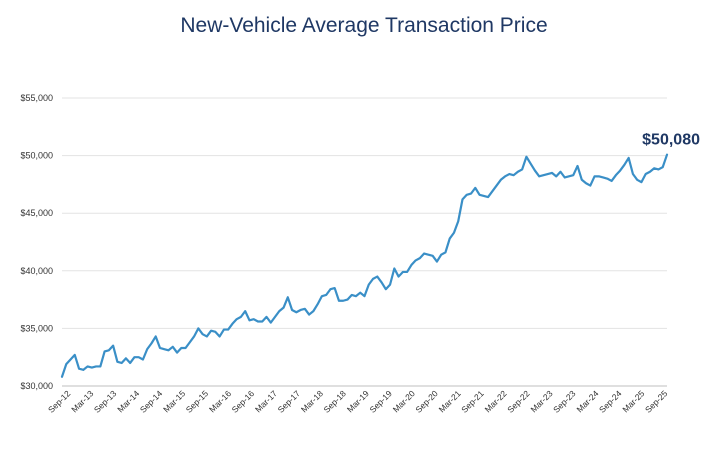 This screenshot has width=728, height=449. What do you see at coordinates (334, 401) in the screenshot?
I see `x-tick-label: Sep-18` at bounding box center [334, 401].